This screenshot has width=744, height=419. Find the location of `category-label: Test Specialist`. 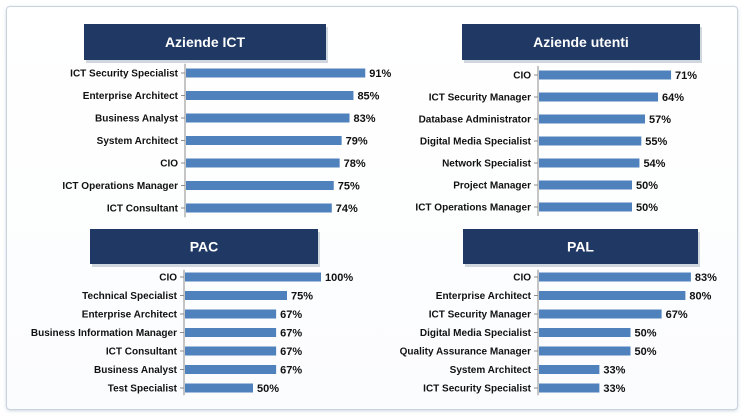

category-label: Test Specialist is located at coordinates (143, 389).